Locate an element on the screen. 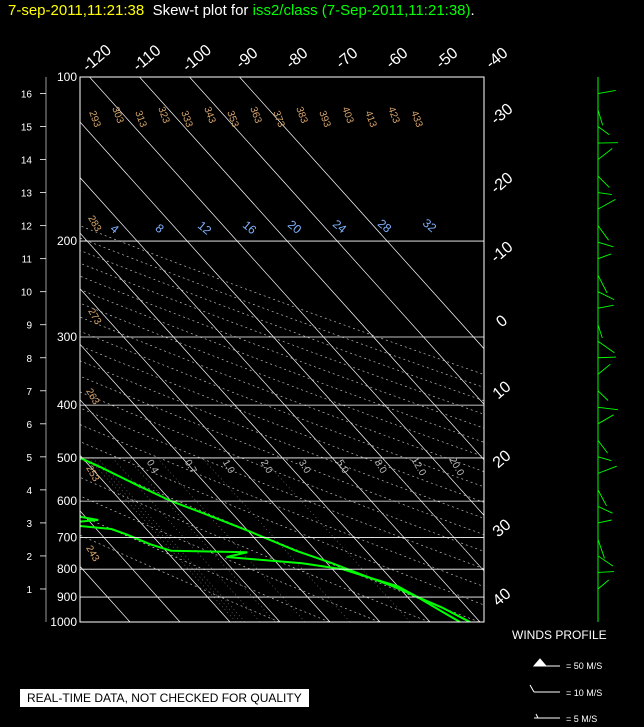 The image size is (644, 727). mixing-ratio-label: 12 is located at coordinates (204, 228).